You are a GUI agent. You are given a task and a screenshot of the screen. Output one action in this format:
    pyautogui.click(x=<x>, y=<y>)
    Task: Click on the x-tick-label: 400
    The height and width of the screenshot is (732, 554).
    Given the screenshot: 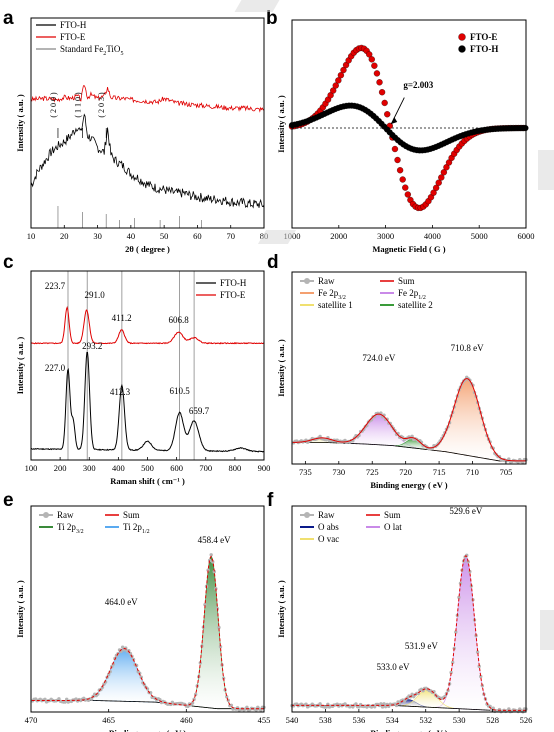 What is the action you would take?
    pyautogui.click(x=118, y=468)
    